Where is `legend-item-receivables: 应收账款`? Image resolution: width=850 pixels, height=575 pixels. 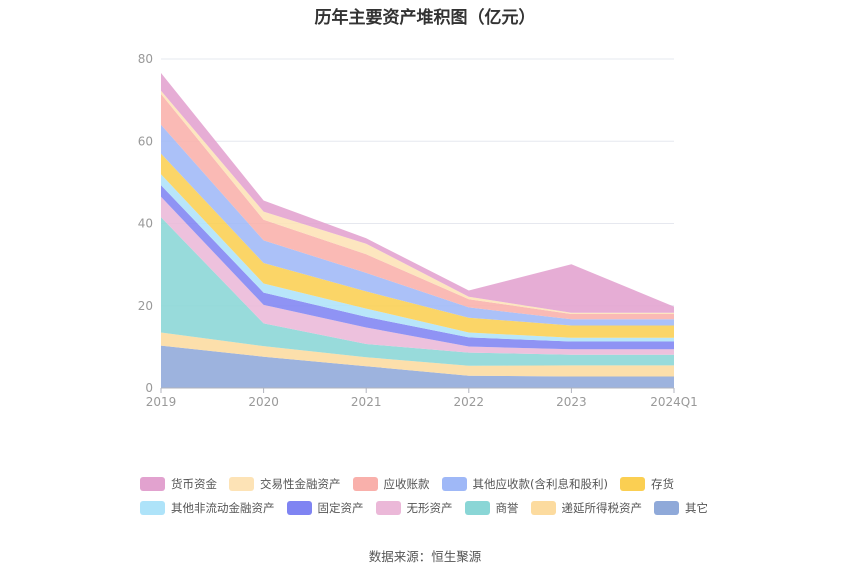 legend-item-receivables: 应收账款 is located at coordinates (391, 484).